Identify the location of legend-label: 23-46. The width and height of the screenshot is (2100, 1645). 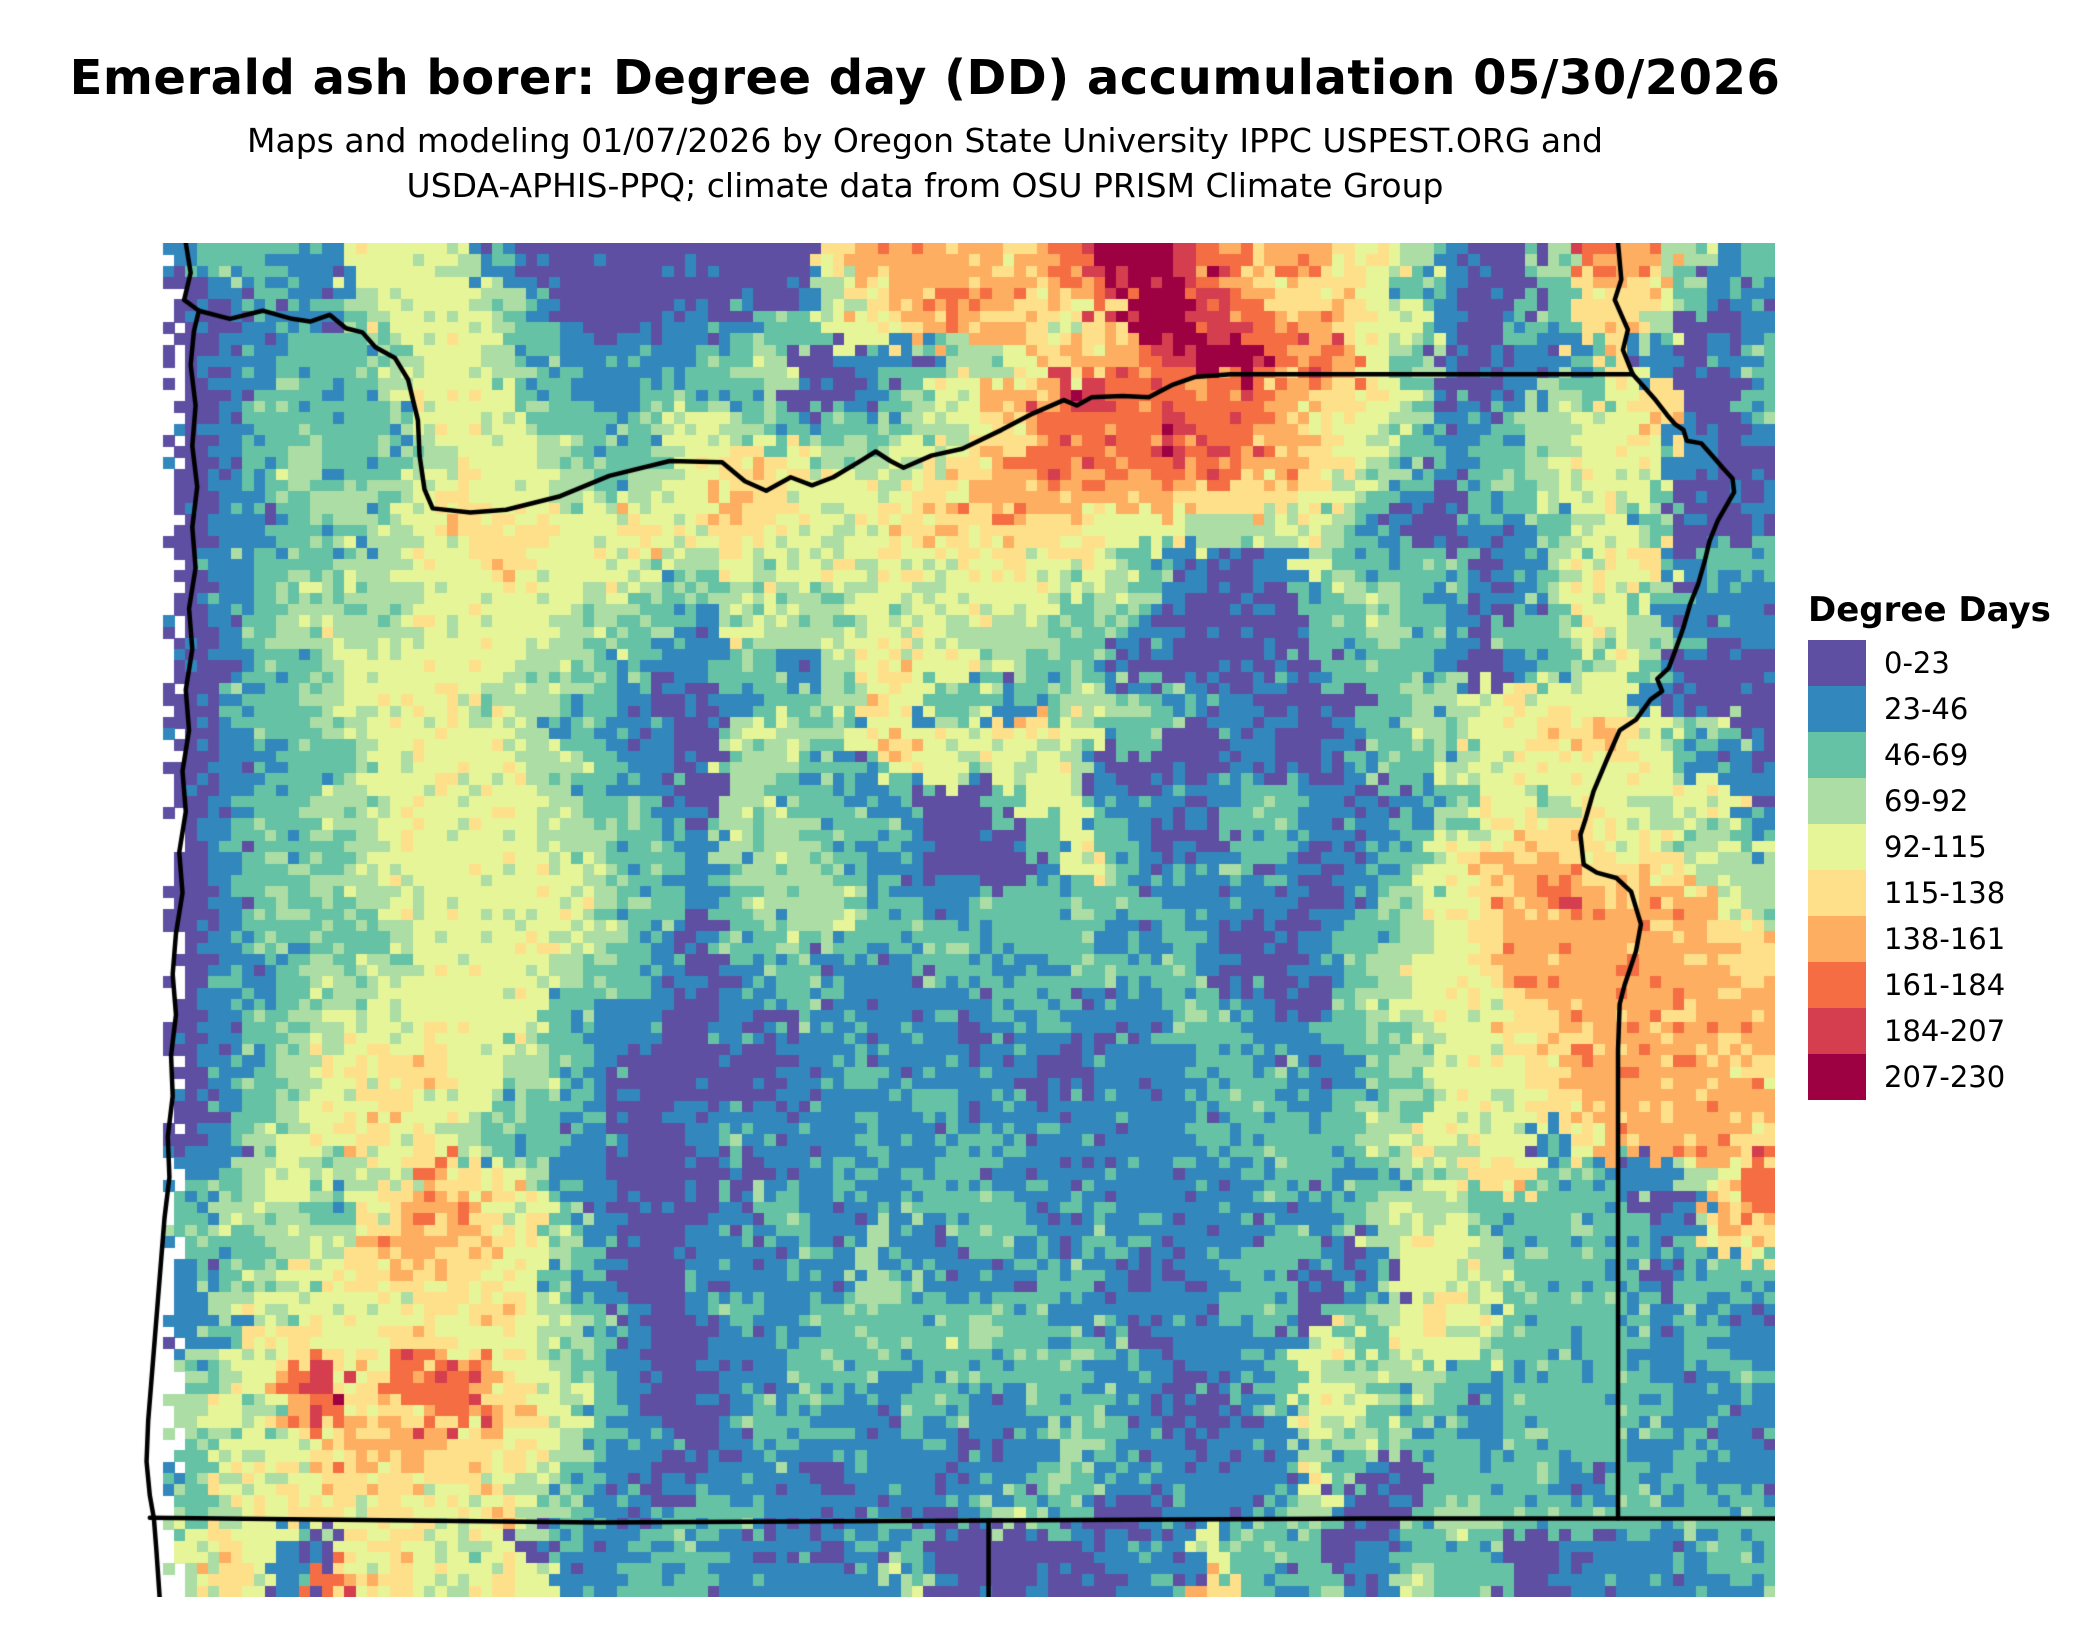
(1926, 709).